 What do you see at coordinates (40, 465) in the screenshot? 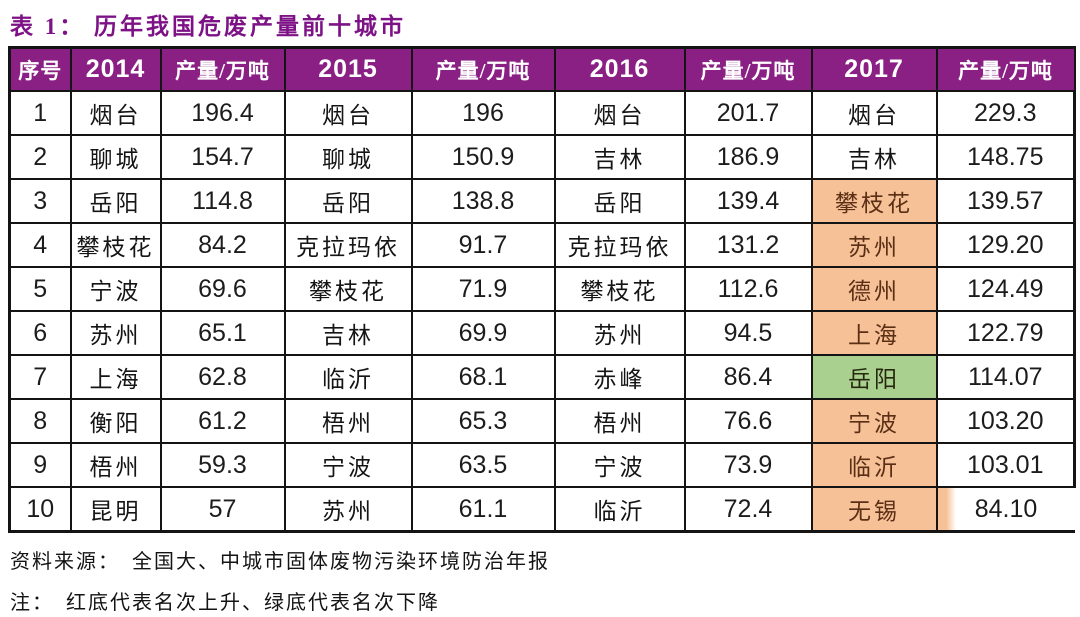
I see `rank-cell: 9` at bounding box center [40, 465].